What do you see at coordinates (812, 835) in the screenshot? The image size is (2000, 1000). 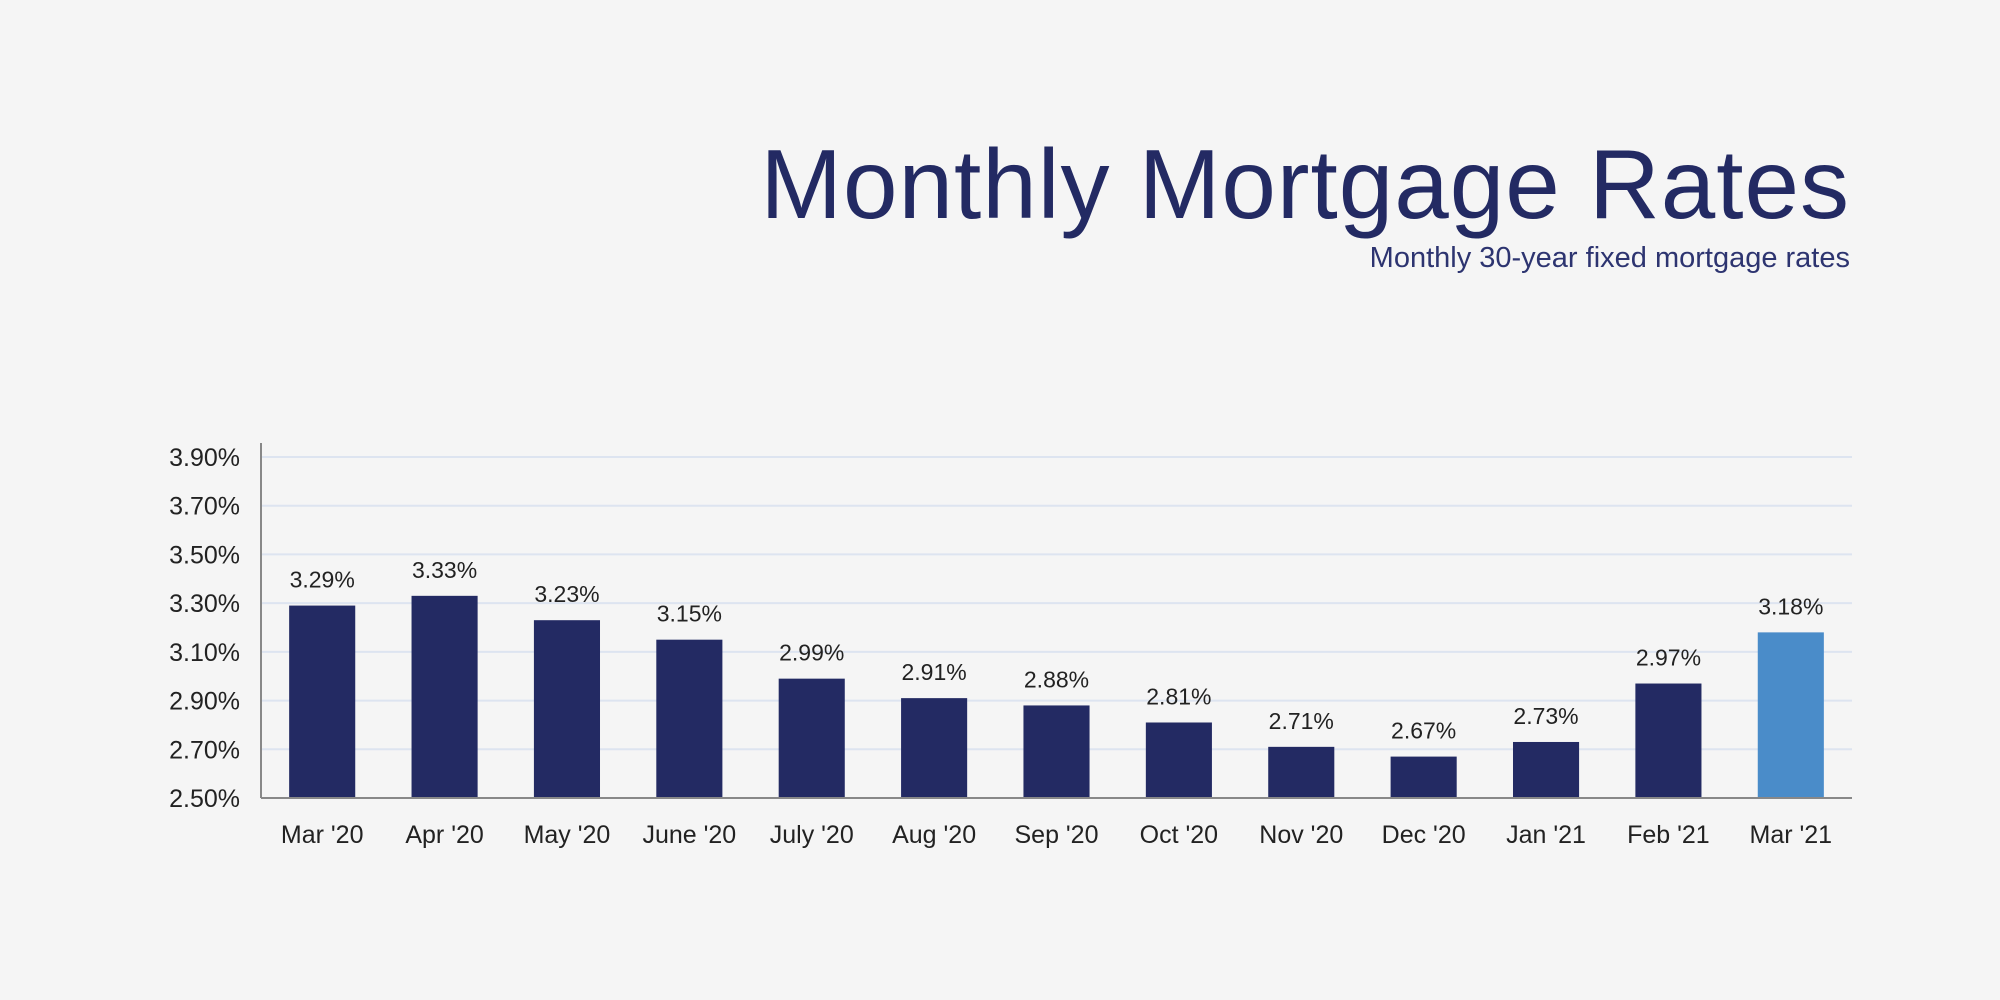 I see `x-tick-label: July '20` at bounding box center [812, 835].